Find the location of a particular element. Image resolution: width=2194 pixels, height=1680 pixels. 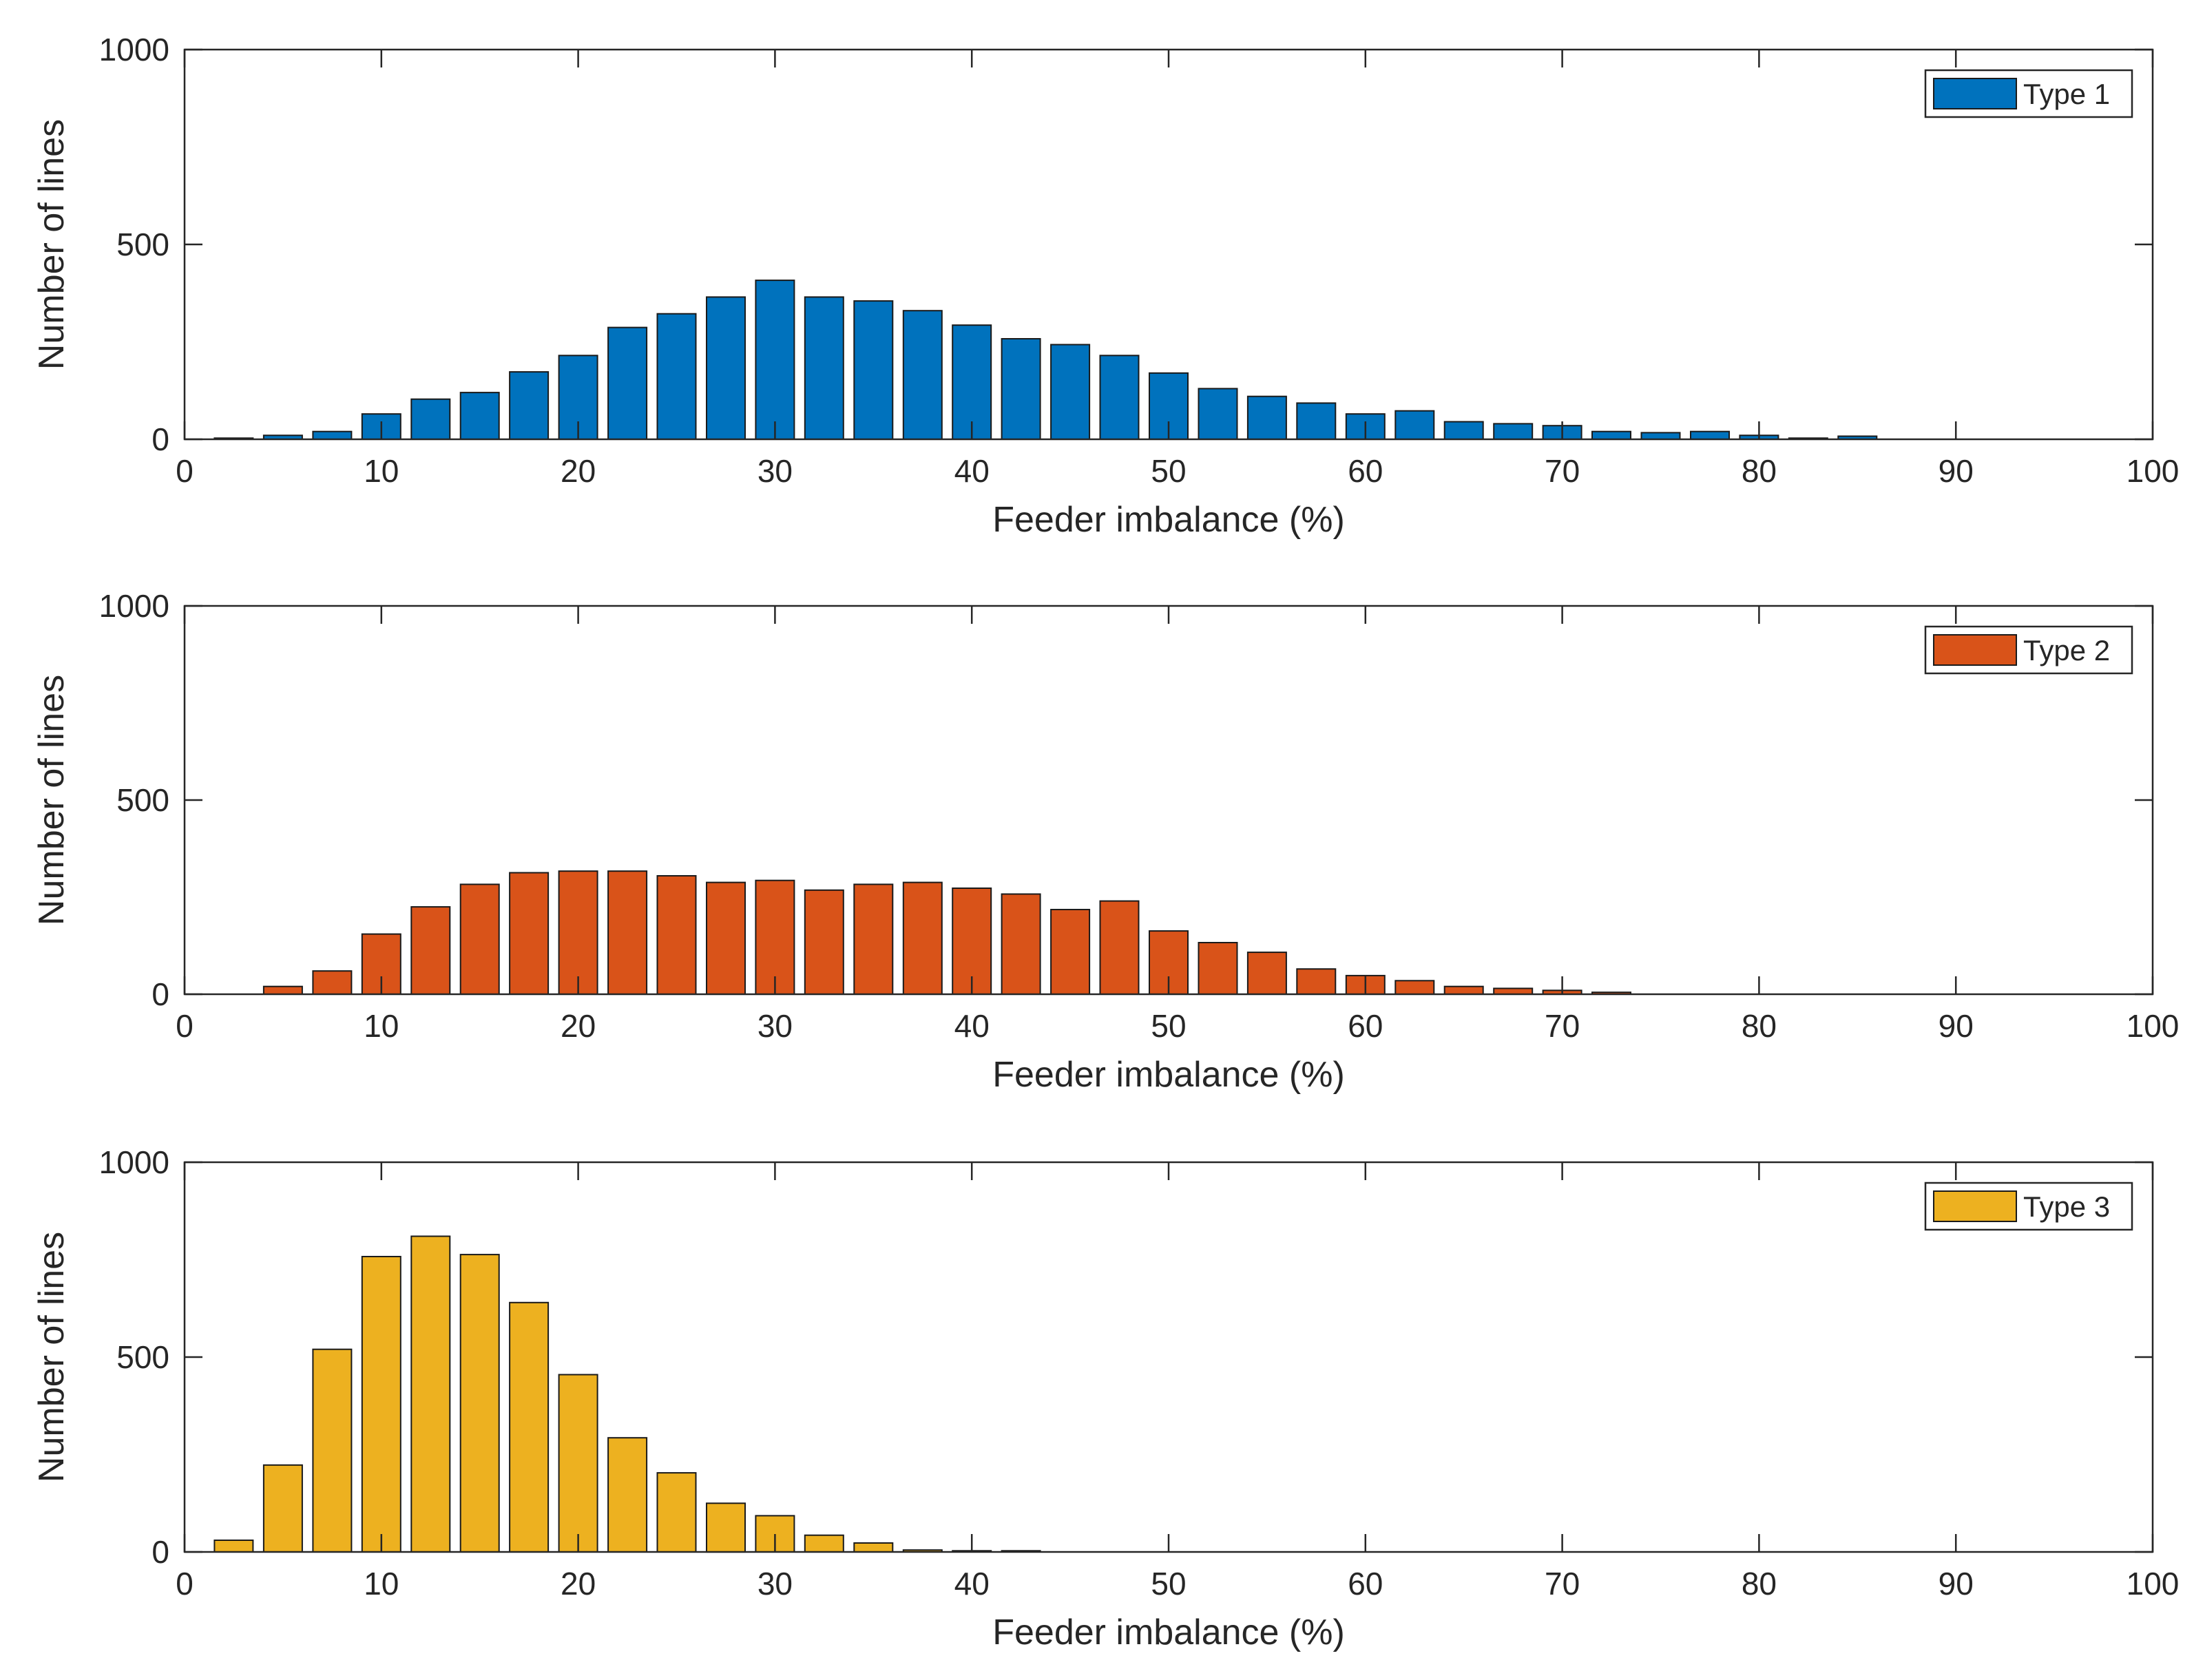

legend-swatch is located at coordinates (1975, 1206).